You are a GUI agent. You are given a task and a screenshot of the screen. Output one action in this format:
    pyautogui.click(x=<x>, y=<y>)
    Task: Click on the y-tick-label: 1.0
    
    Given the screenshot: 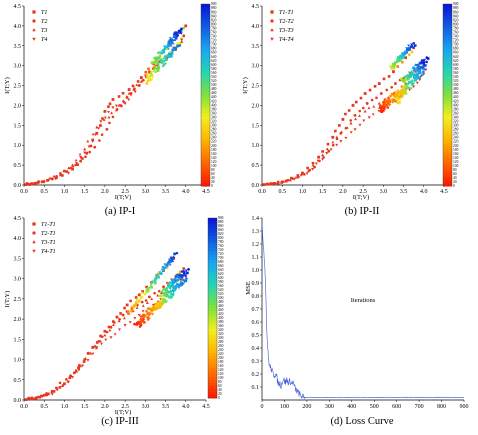 What is the action you would take?
    pyautogui.click(x=256, y=271)
    